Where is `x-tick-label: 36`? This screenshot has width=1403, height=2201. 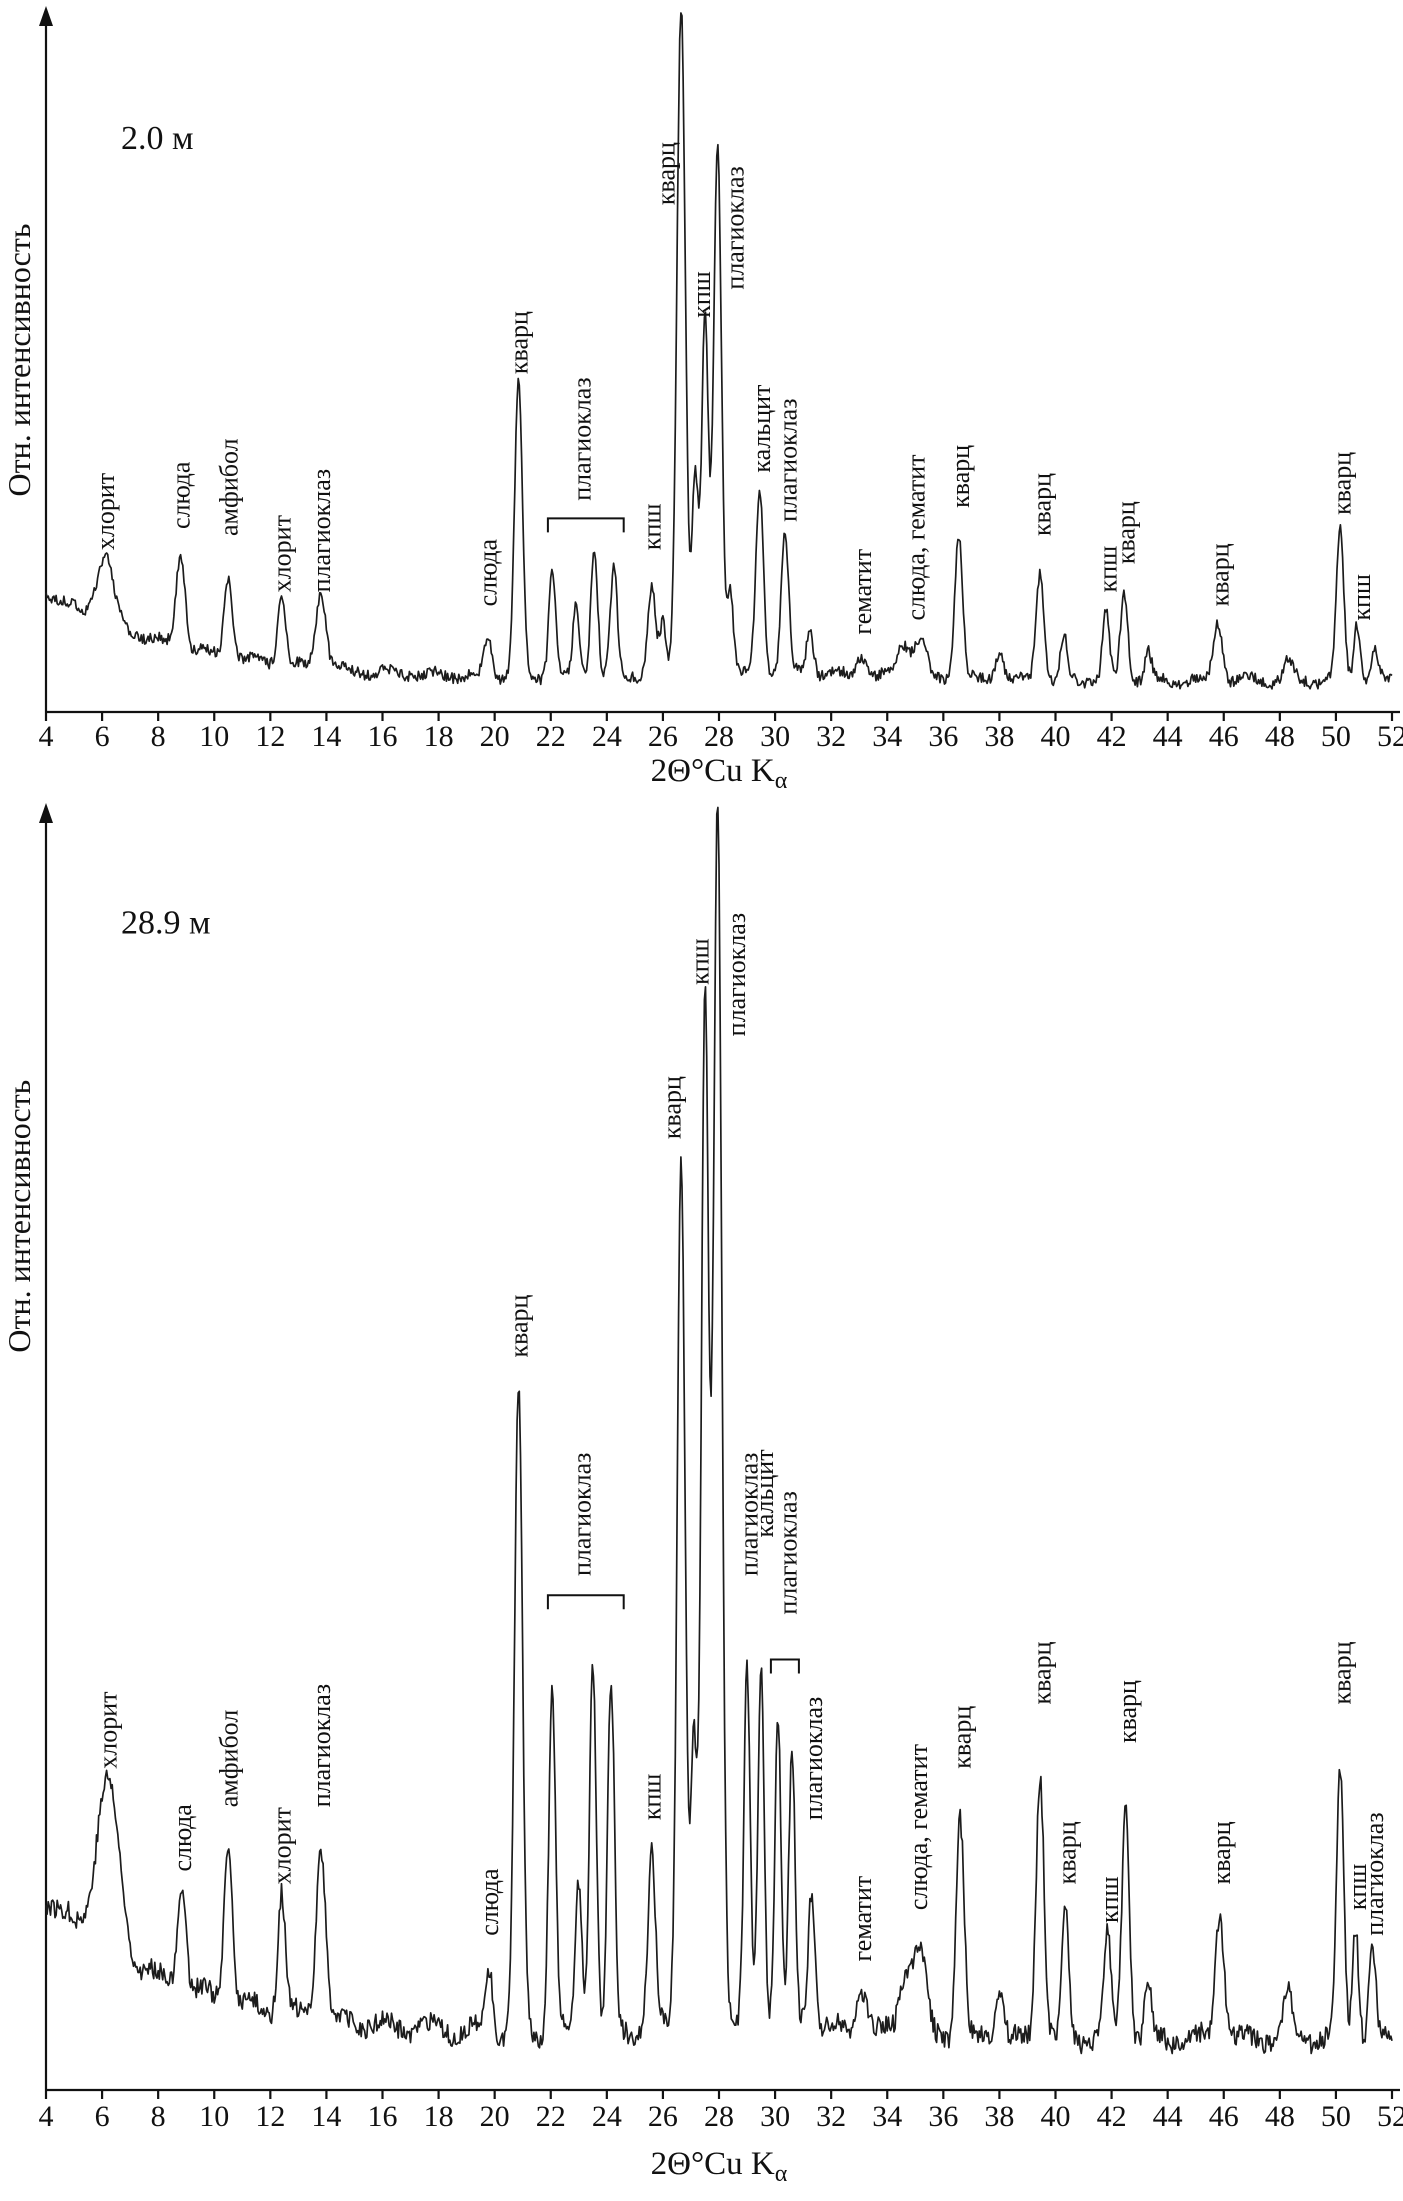 x-tick-label: 36 is located at coordinates (943, 2116).